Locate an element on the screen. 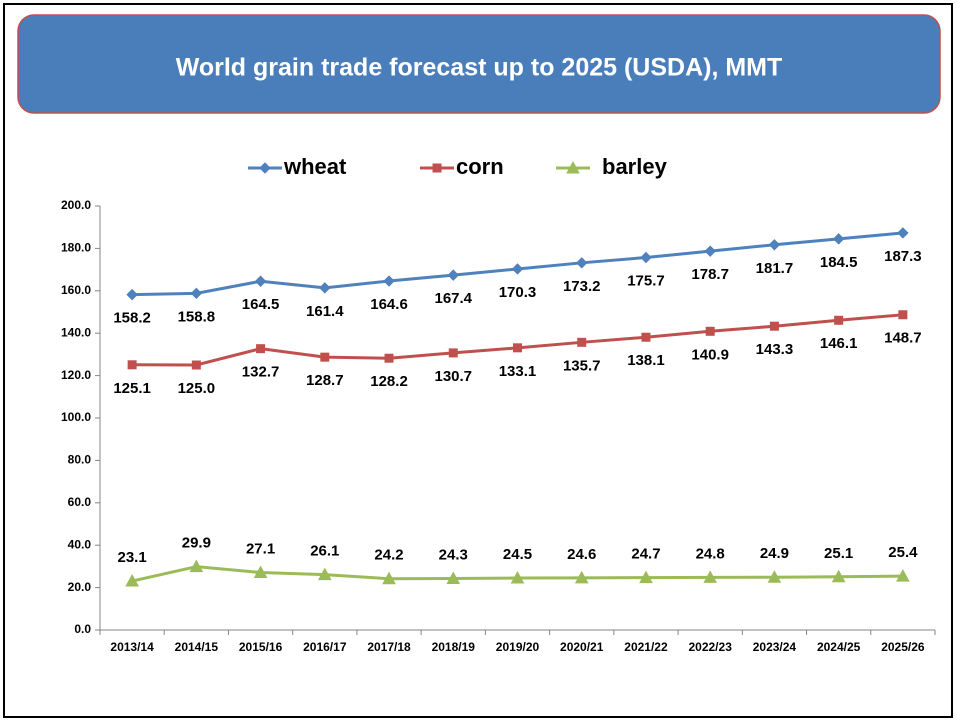  data-label: 178.7 is located at coordinates (710, 274).